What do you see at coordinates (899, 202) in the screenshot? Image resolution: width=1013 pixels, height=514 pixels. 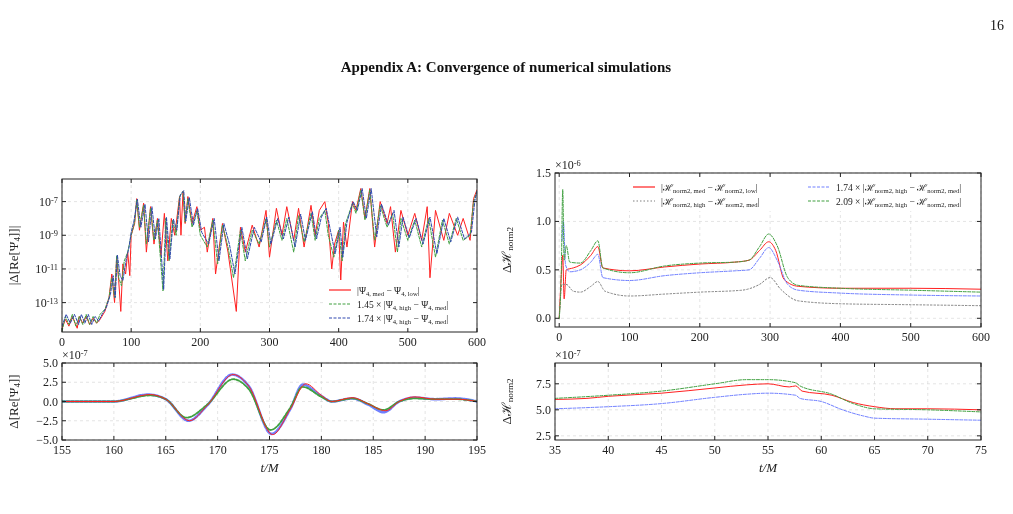 I see `legend-label: 2.09 × |ℋ$_{norm2, high}$ − ℋ$_{norm2, med}$|` at bounding box center [899, 202].